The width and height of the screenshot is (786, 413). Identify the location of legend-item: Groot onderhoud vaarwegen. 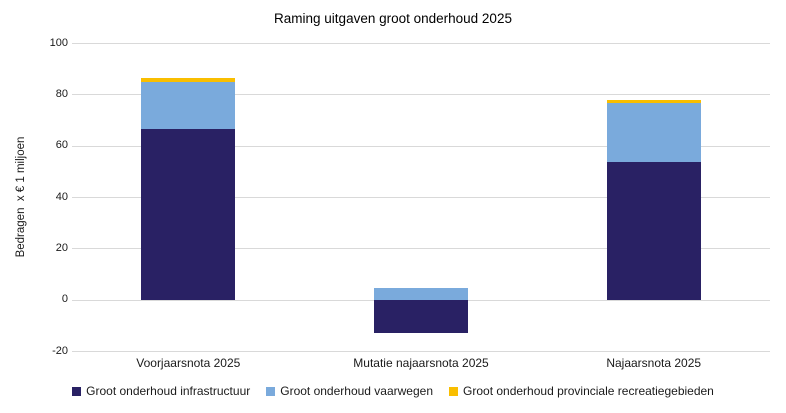
(349, 391).